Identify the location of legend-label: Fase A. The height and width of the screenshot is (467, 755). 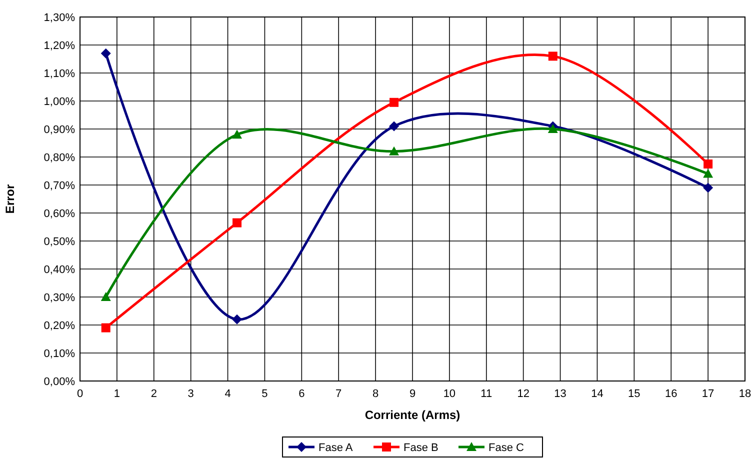
(336, 448).